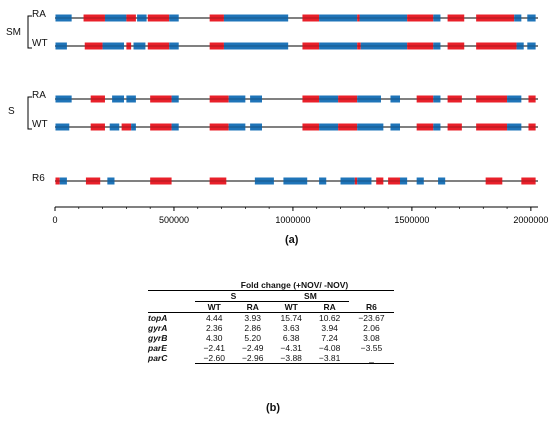 Image resolution: width=550 pixels, height=425 pixels. I want to click on fold-change-value: −2.60, so click(214, 358).